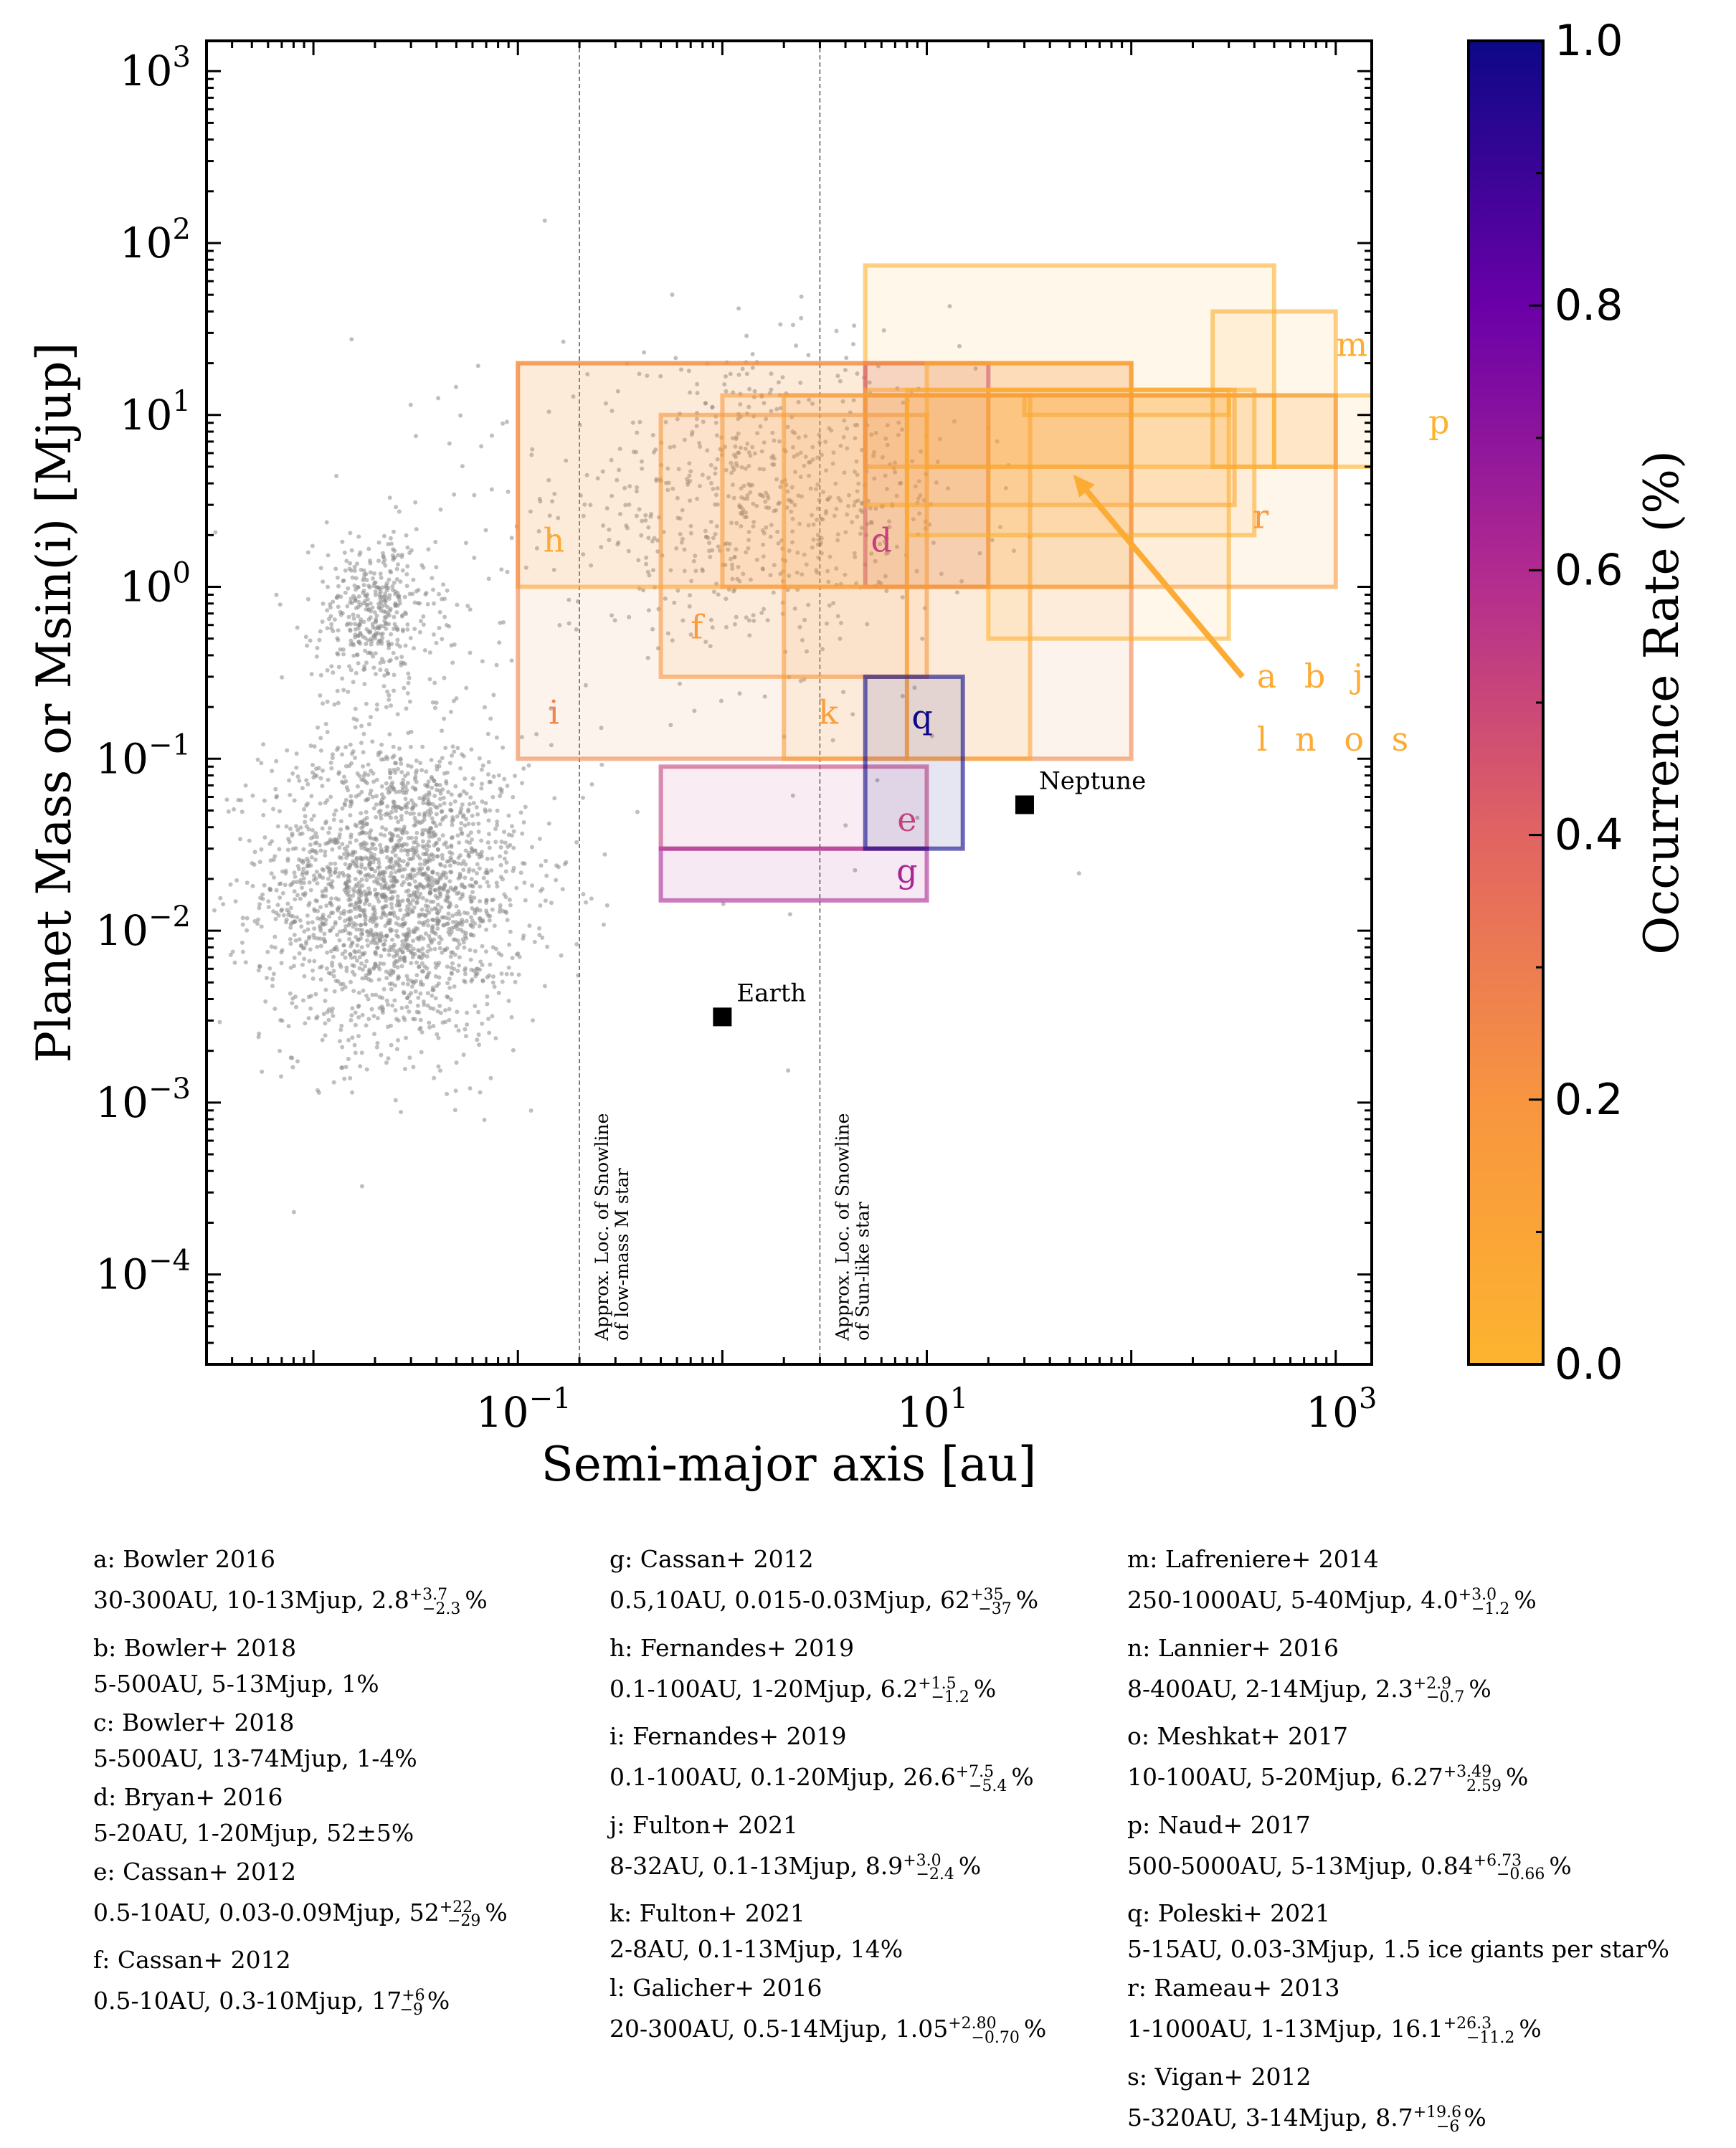 Image resolution: width=1736 pixels, height=2148 pixels. I want to click on survey-label-q: q, so click(921, 717).